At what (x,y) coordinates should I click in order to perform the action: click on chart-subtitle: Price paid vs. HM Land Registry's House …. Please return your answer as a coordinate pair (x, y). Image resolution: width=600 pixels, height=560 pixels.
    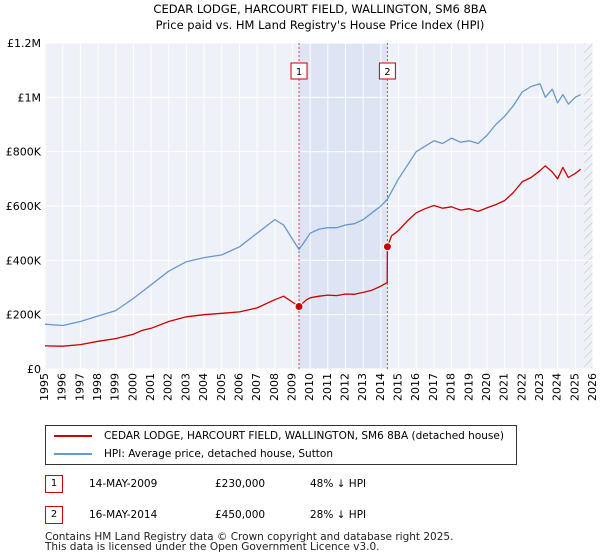
    Looking at the image, I should click on (320, 25).